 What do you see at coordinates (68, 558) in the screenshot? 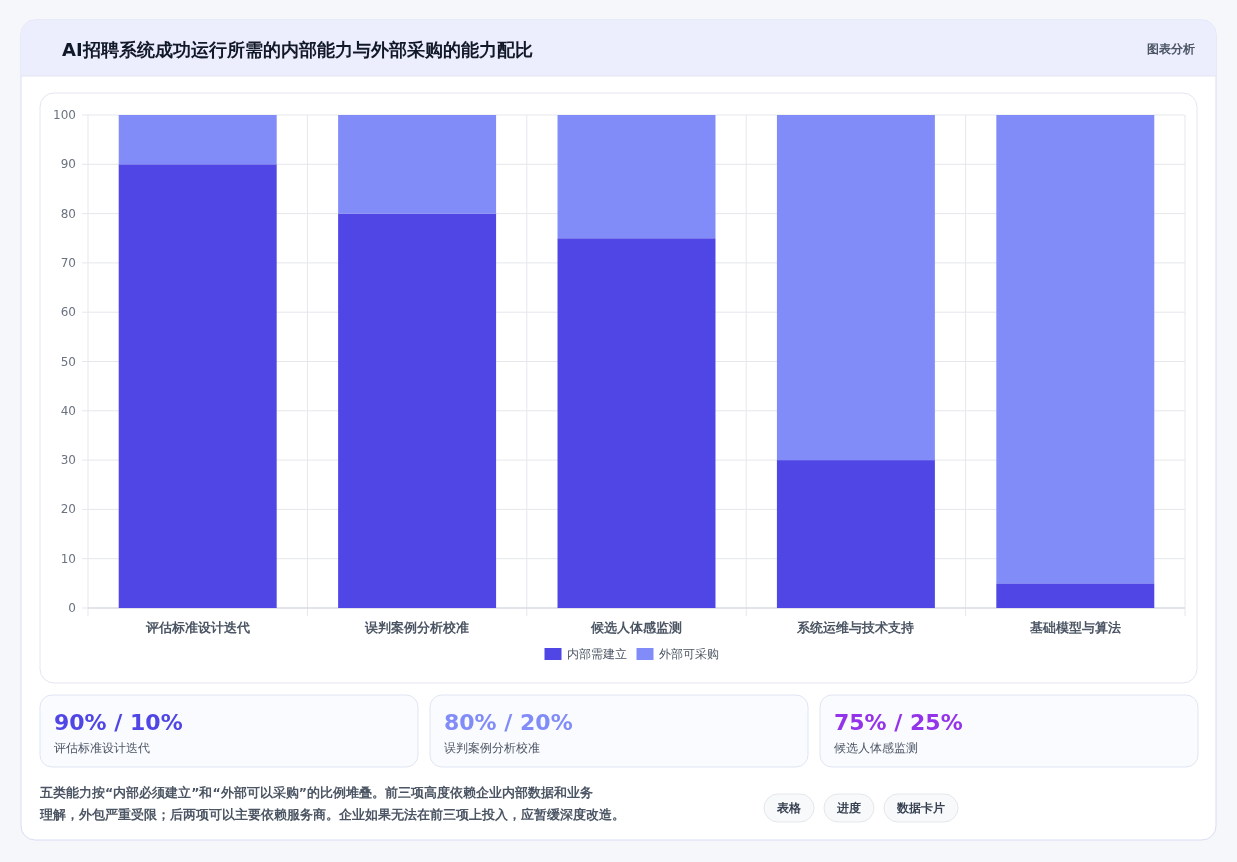
I see `y-tick-label: 10` at bounding box center [68, 558].